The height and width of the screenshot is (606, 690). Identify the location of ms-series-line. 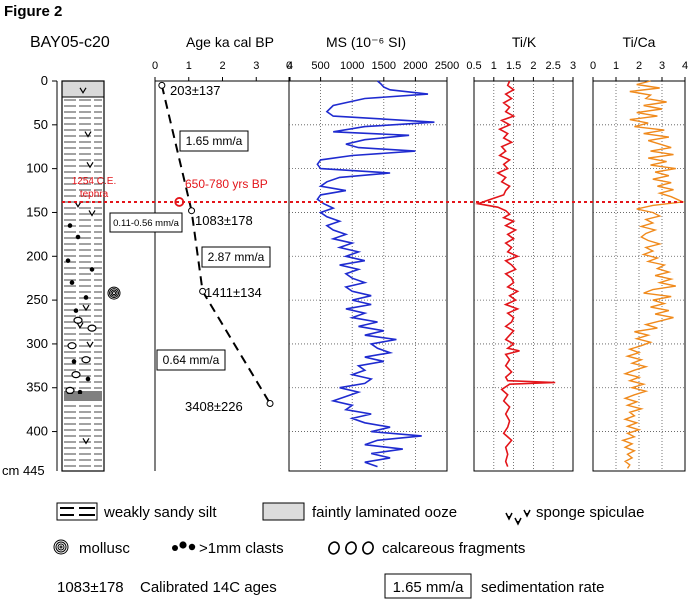
(375, 274).